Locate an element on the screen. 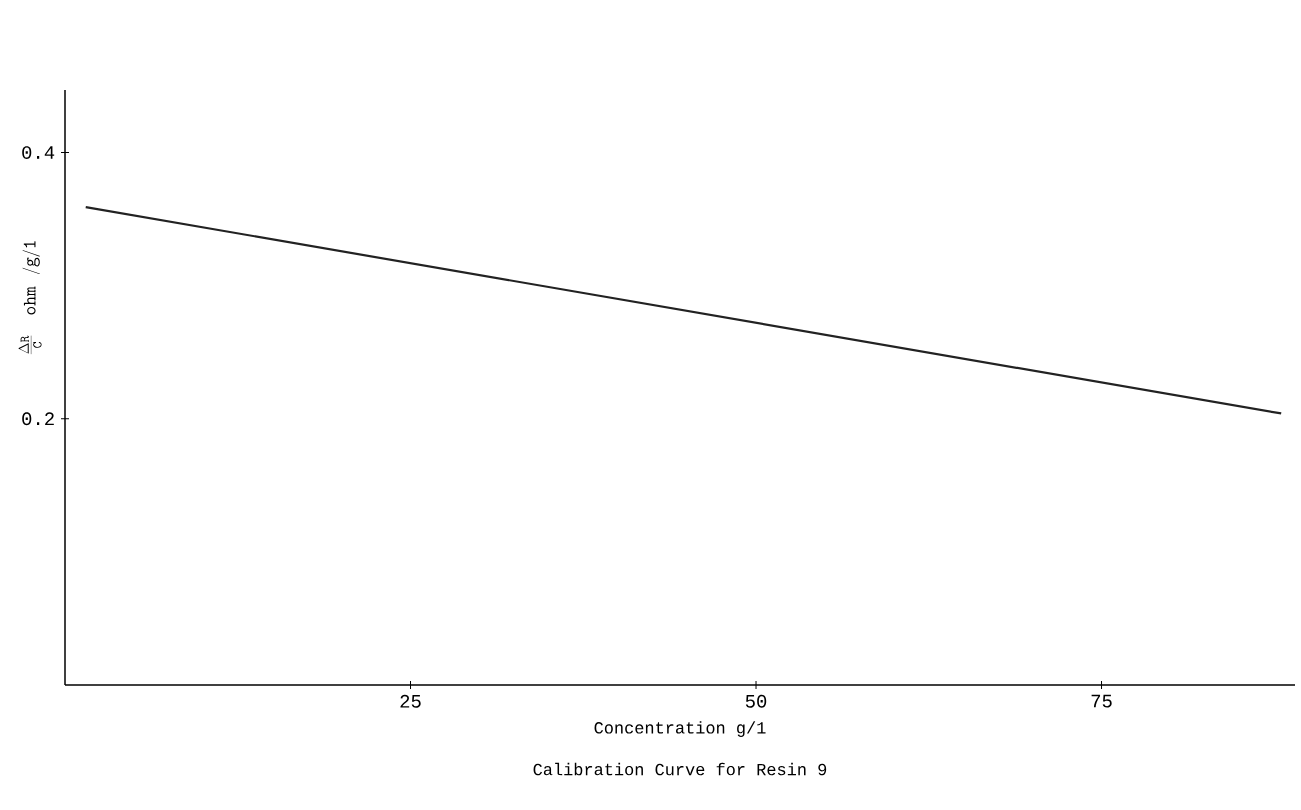 This screenshot has width=1301, height=810. x-axis-title: Concentration g/1 is located at coordinates (680, 729).